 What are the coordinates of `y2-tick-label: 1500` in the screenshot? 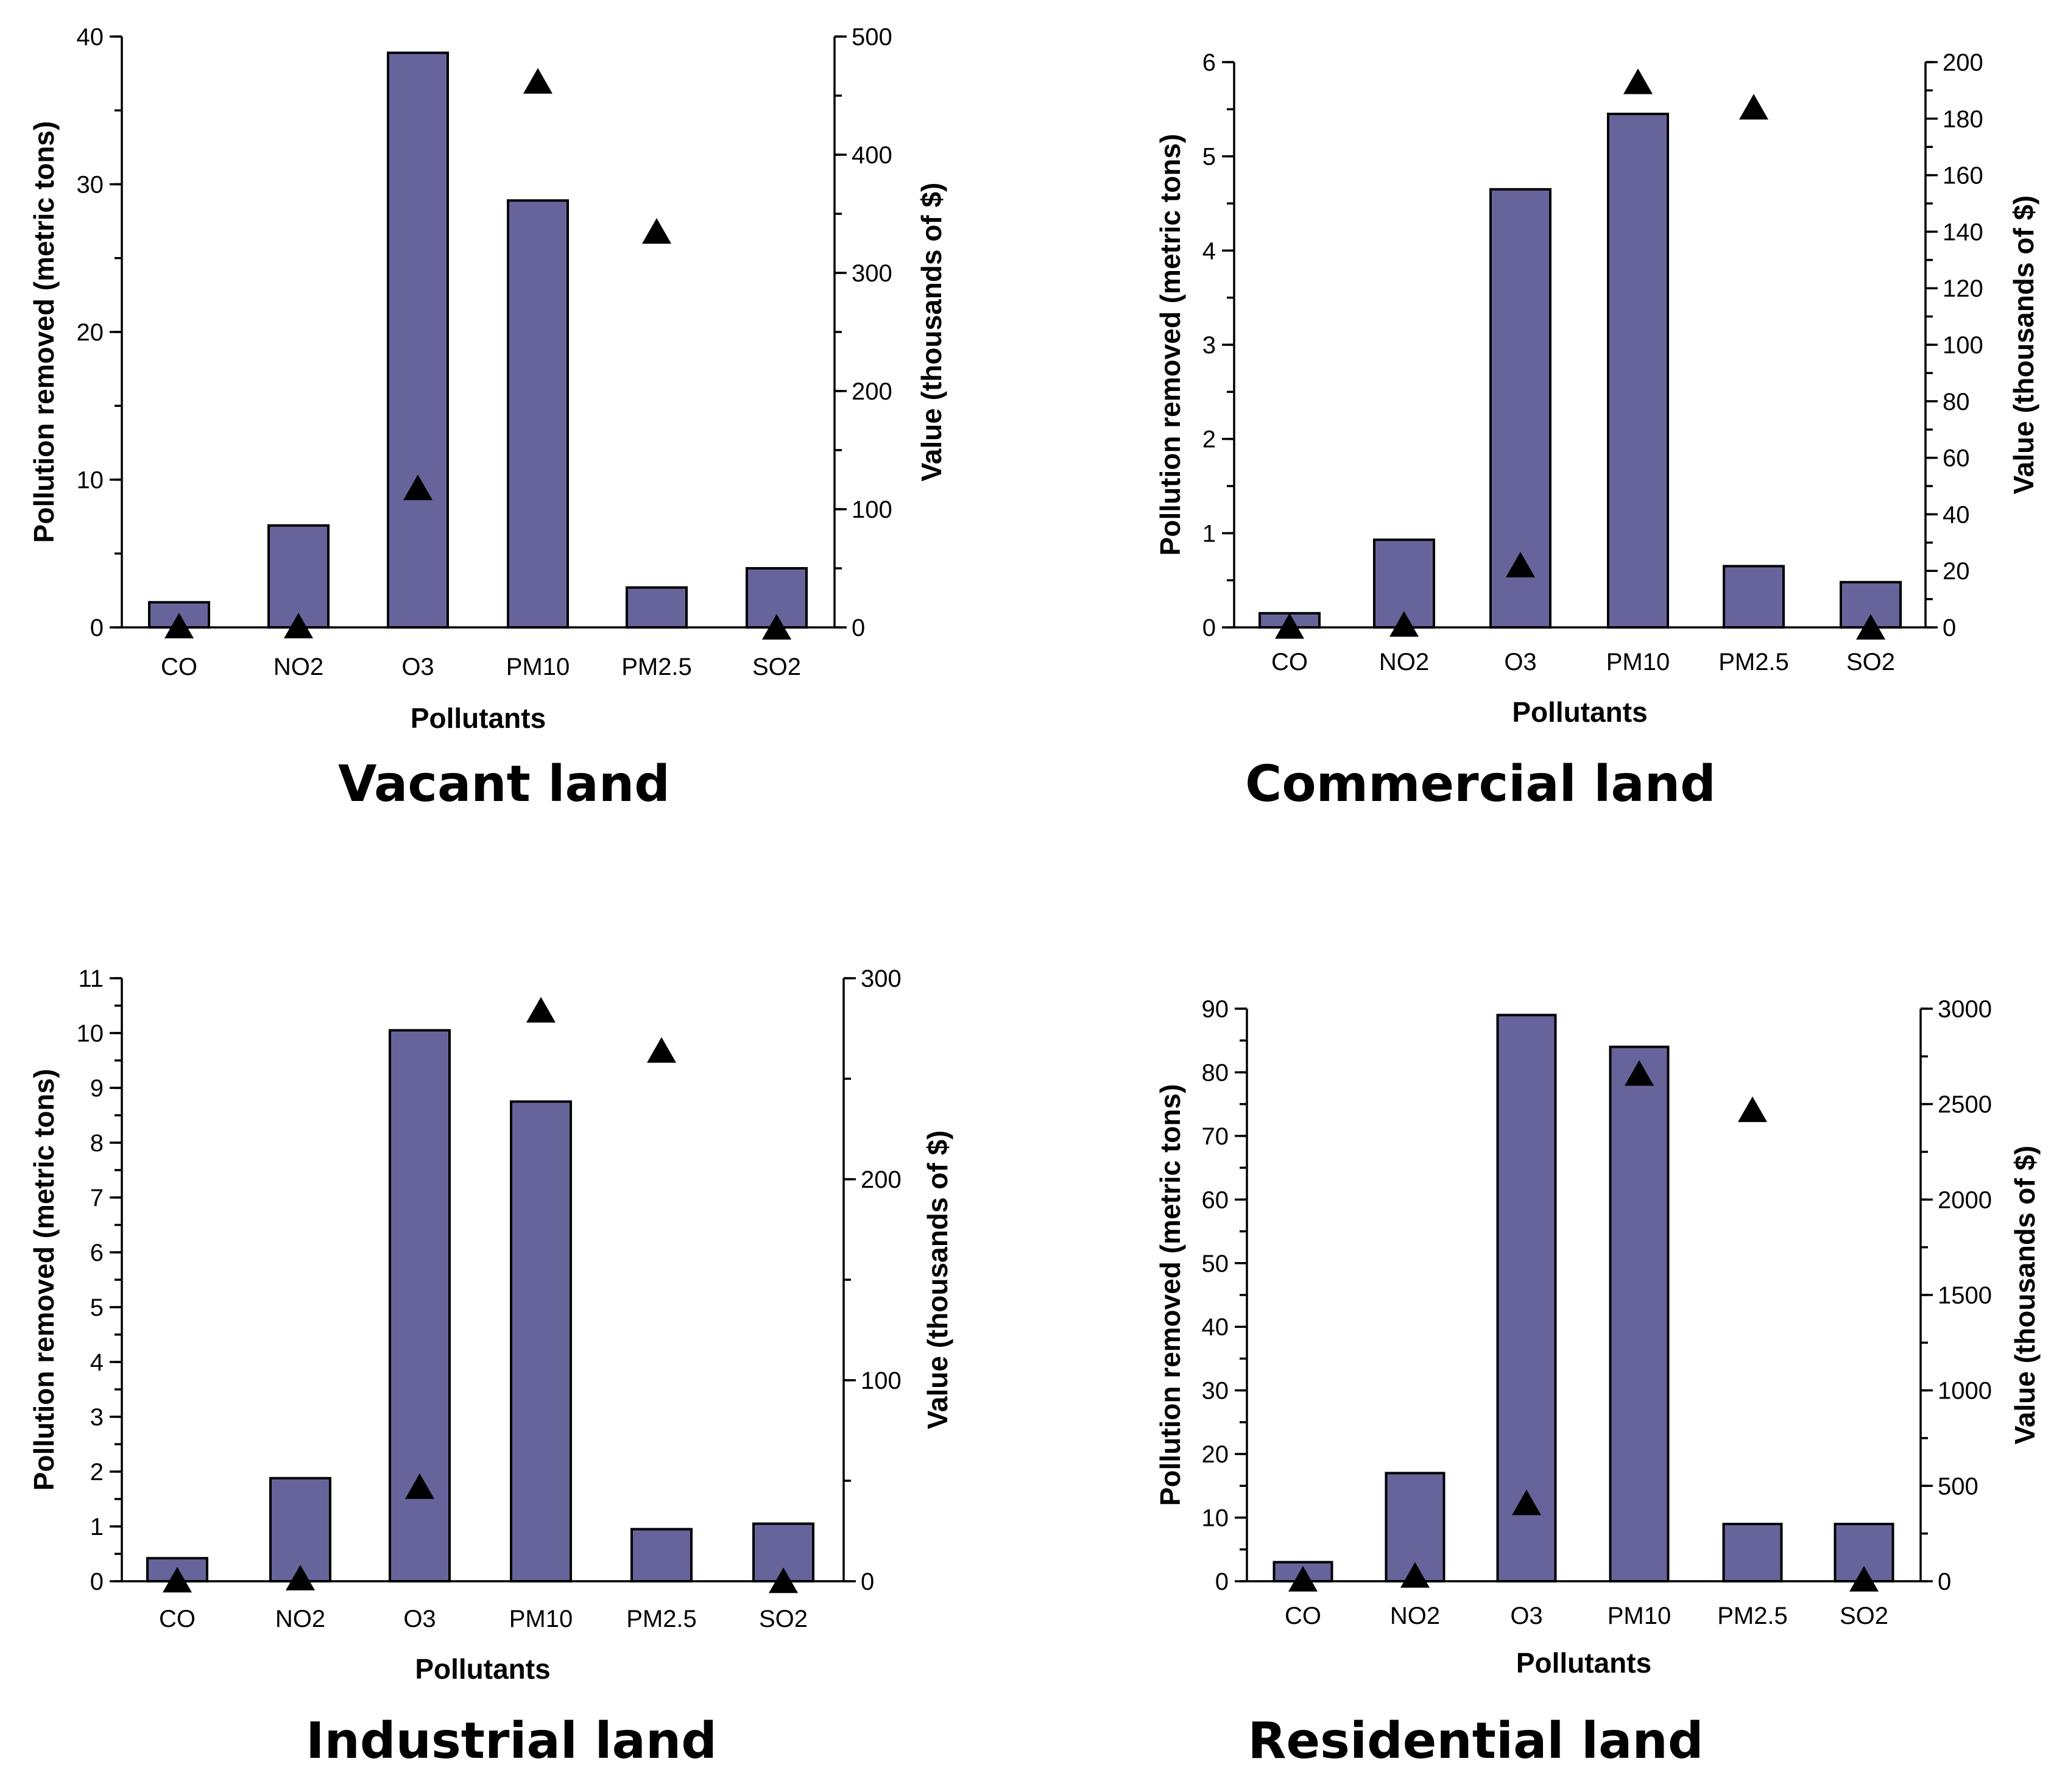 It's located at (1965, 1295).